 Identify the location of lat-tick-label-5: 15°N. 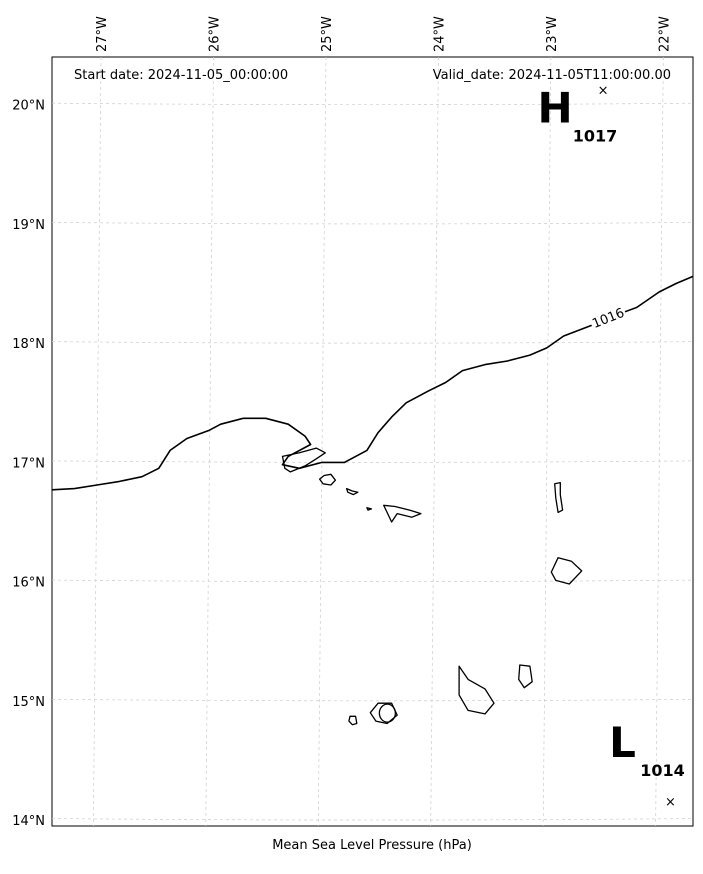
(28, 702).